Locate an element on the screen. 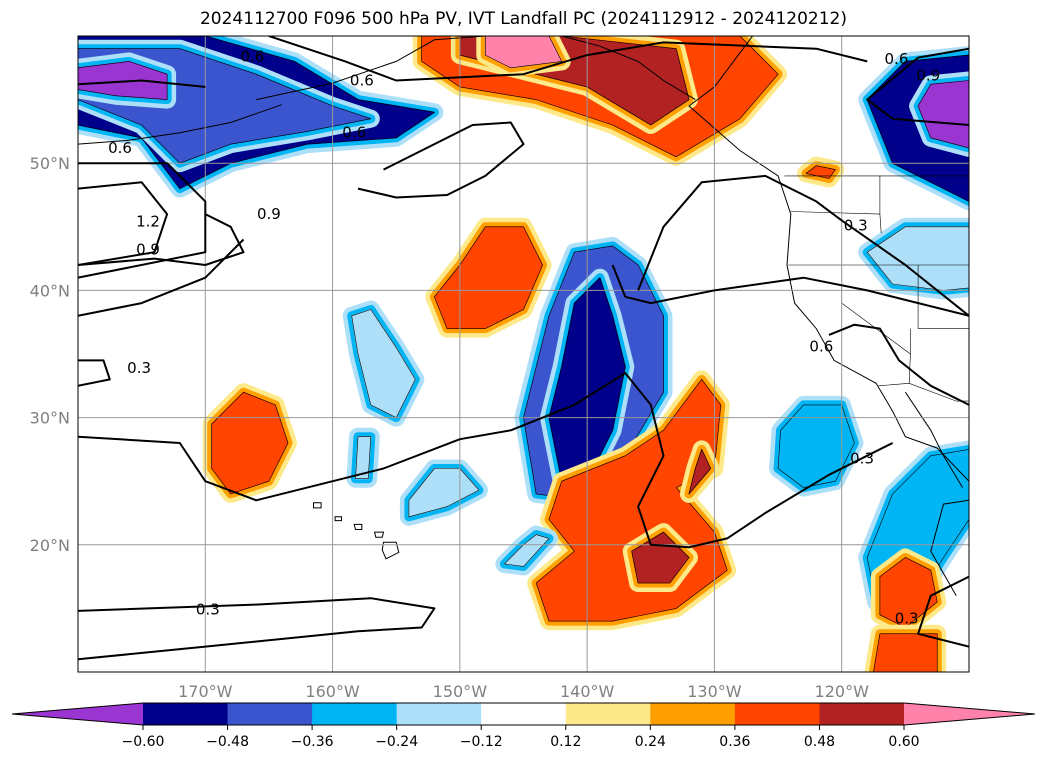  contour-line-0.6-center is located at coordinates (790, 245).